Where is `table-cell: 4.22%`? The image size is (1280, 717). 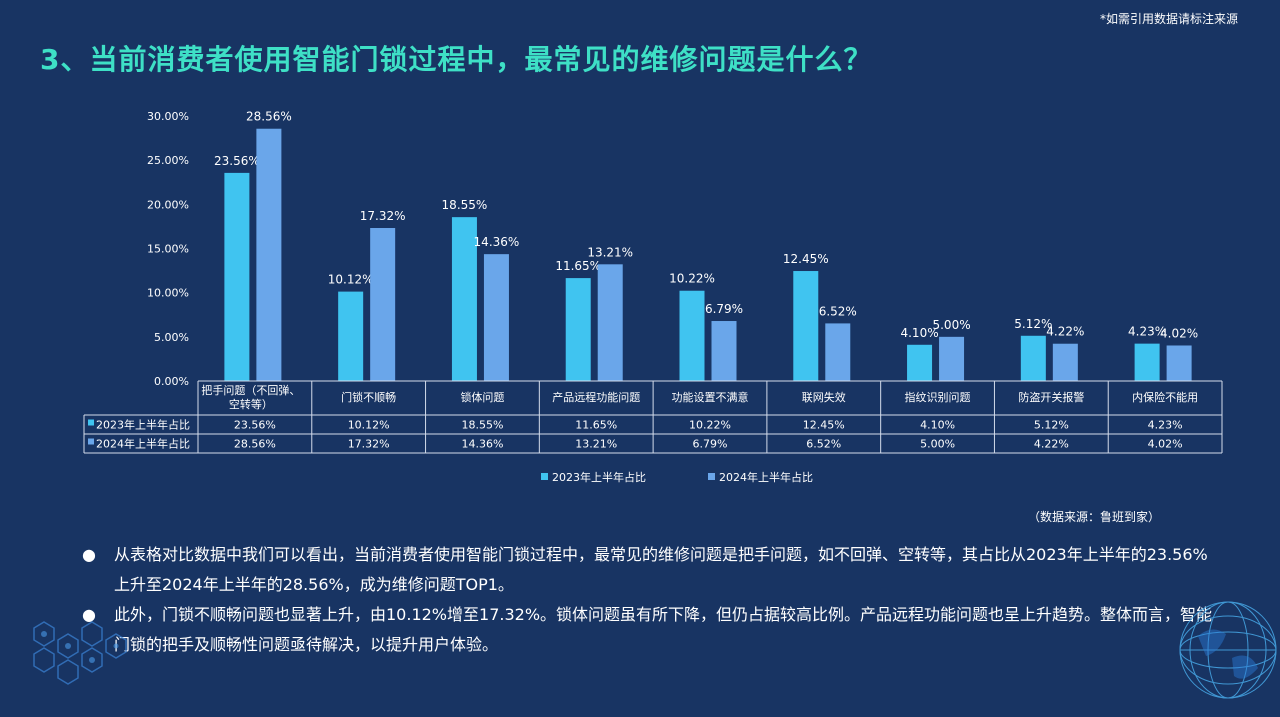 table-cell: 4.22% is located at coordinates (1051, 444).